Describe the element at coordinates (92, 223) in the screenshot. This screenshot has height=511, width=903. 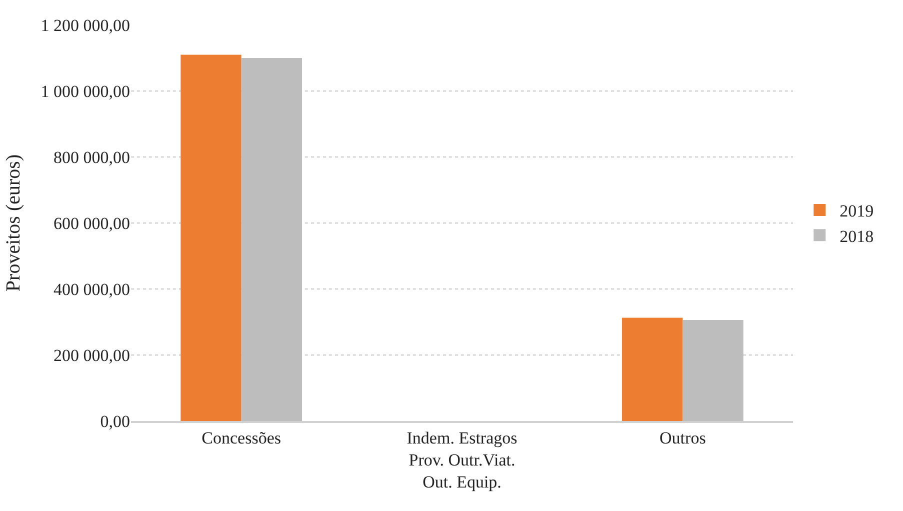
I see `y-tick-label: 600 000,00` at that location.